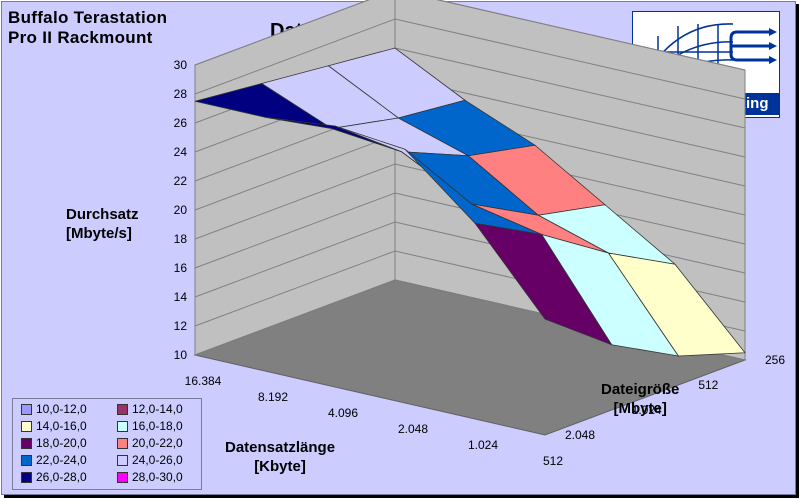 This screenshot has width=800, height=499. I want to click on z-axis-label: Dateigröße [Mbyte], so click(640, 399).